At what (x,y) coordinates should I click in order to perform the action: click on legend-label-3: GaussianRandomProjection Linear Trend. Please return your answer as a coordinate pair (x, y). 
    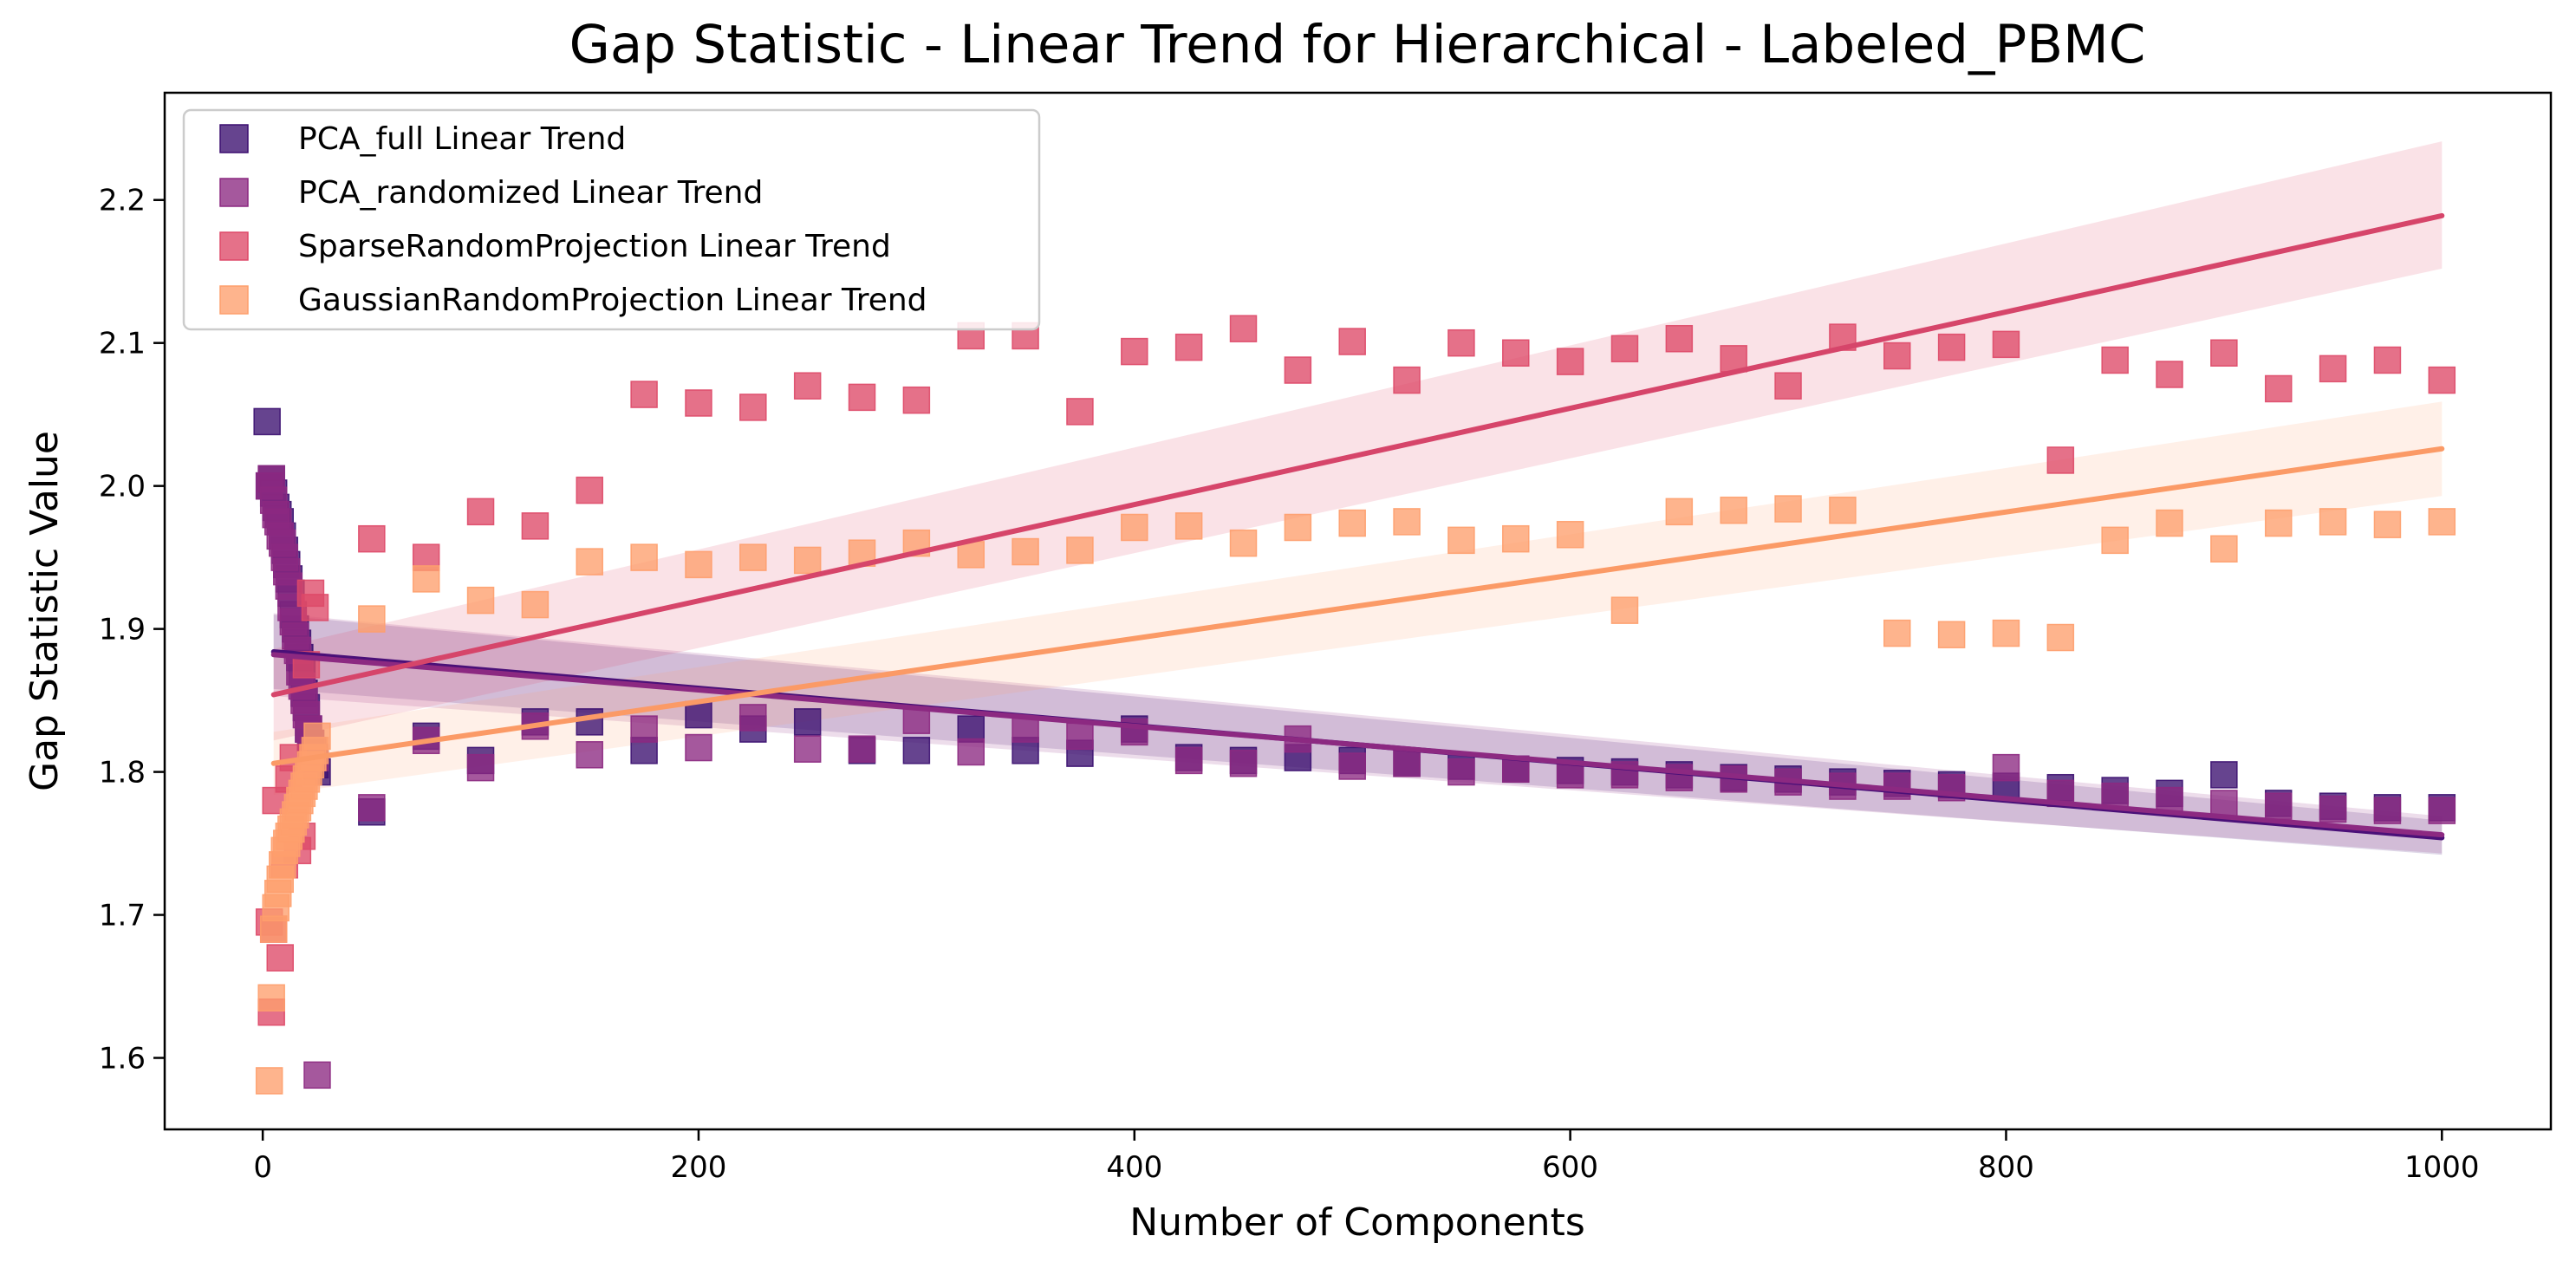
    Looking at the image, I should click on (612, 301).